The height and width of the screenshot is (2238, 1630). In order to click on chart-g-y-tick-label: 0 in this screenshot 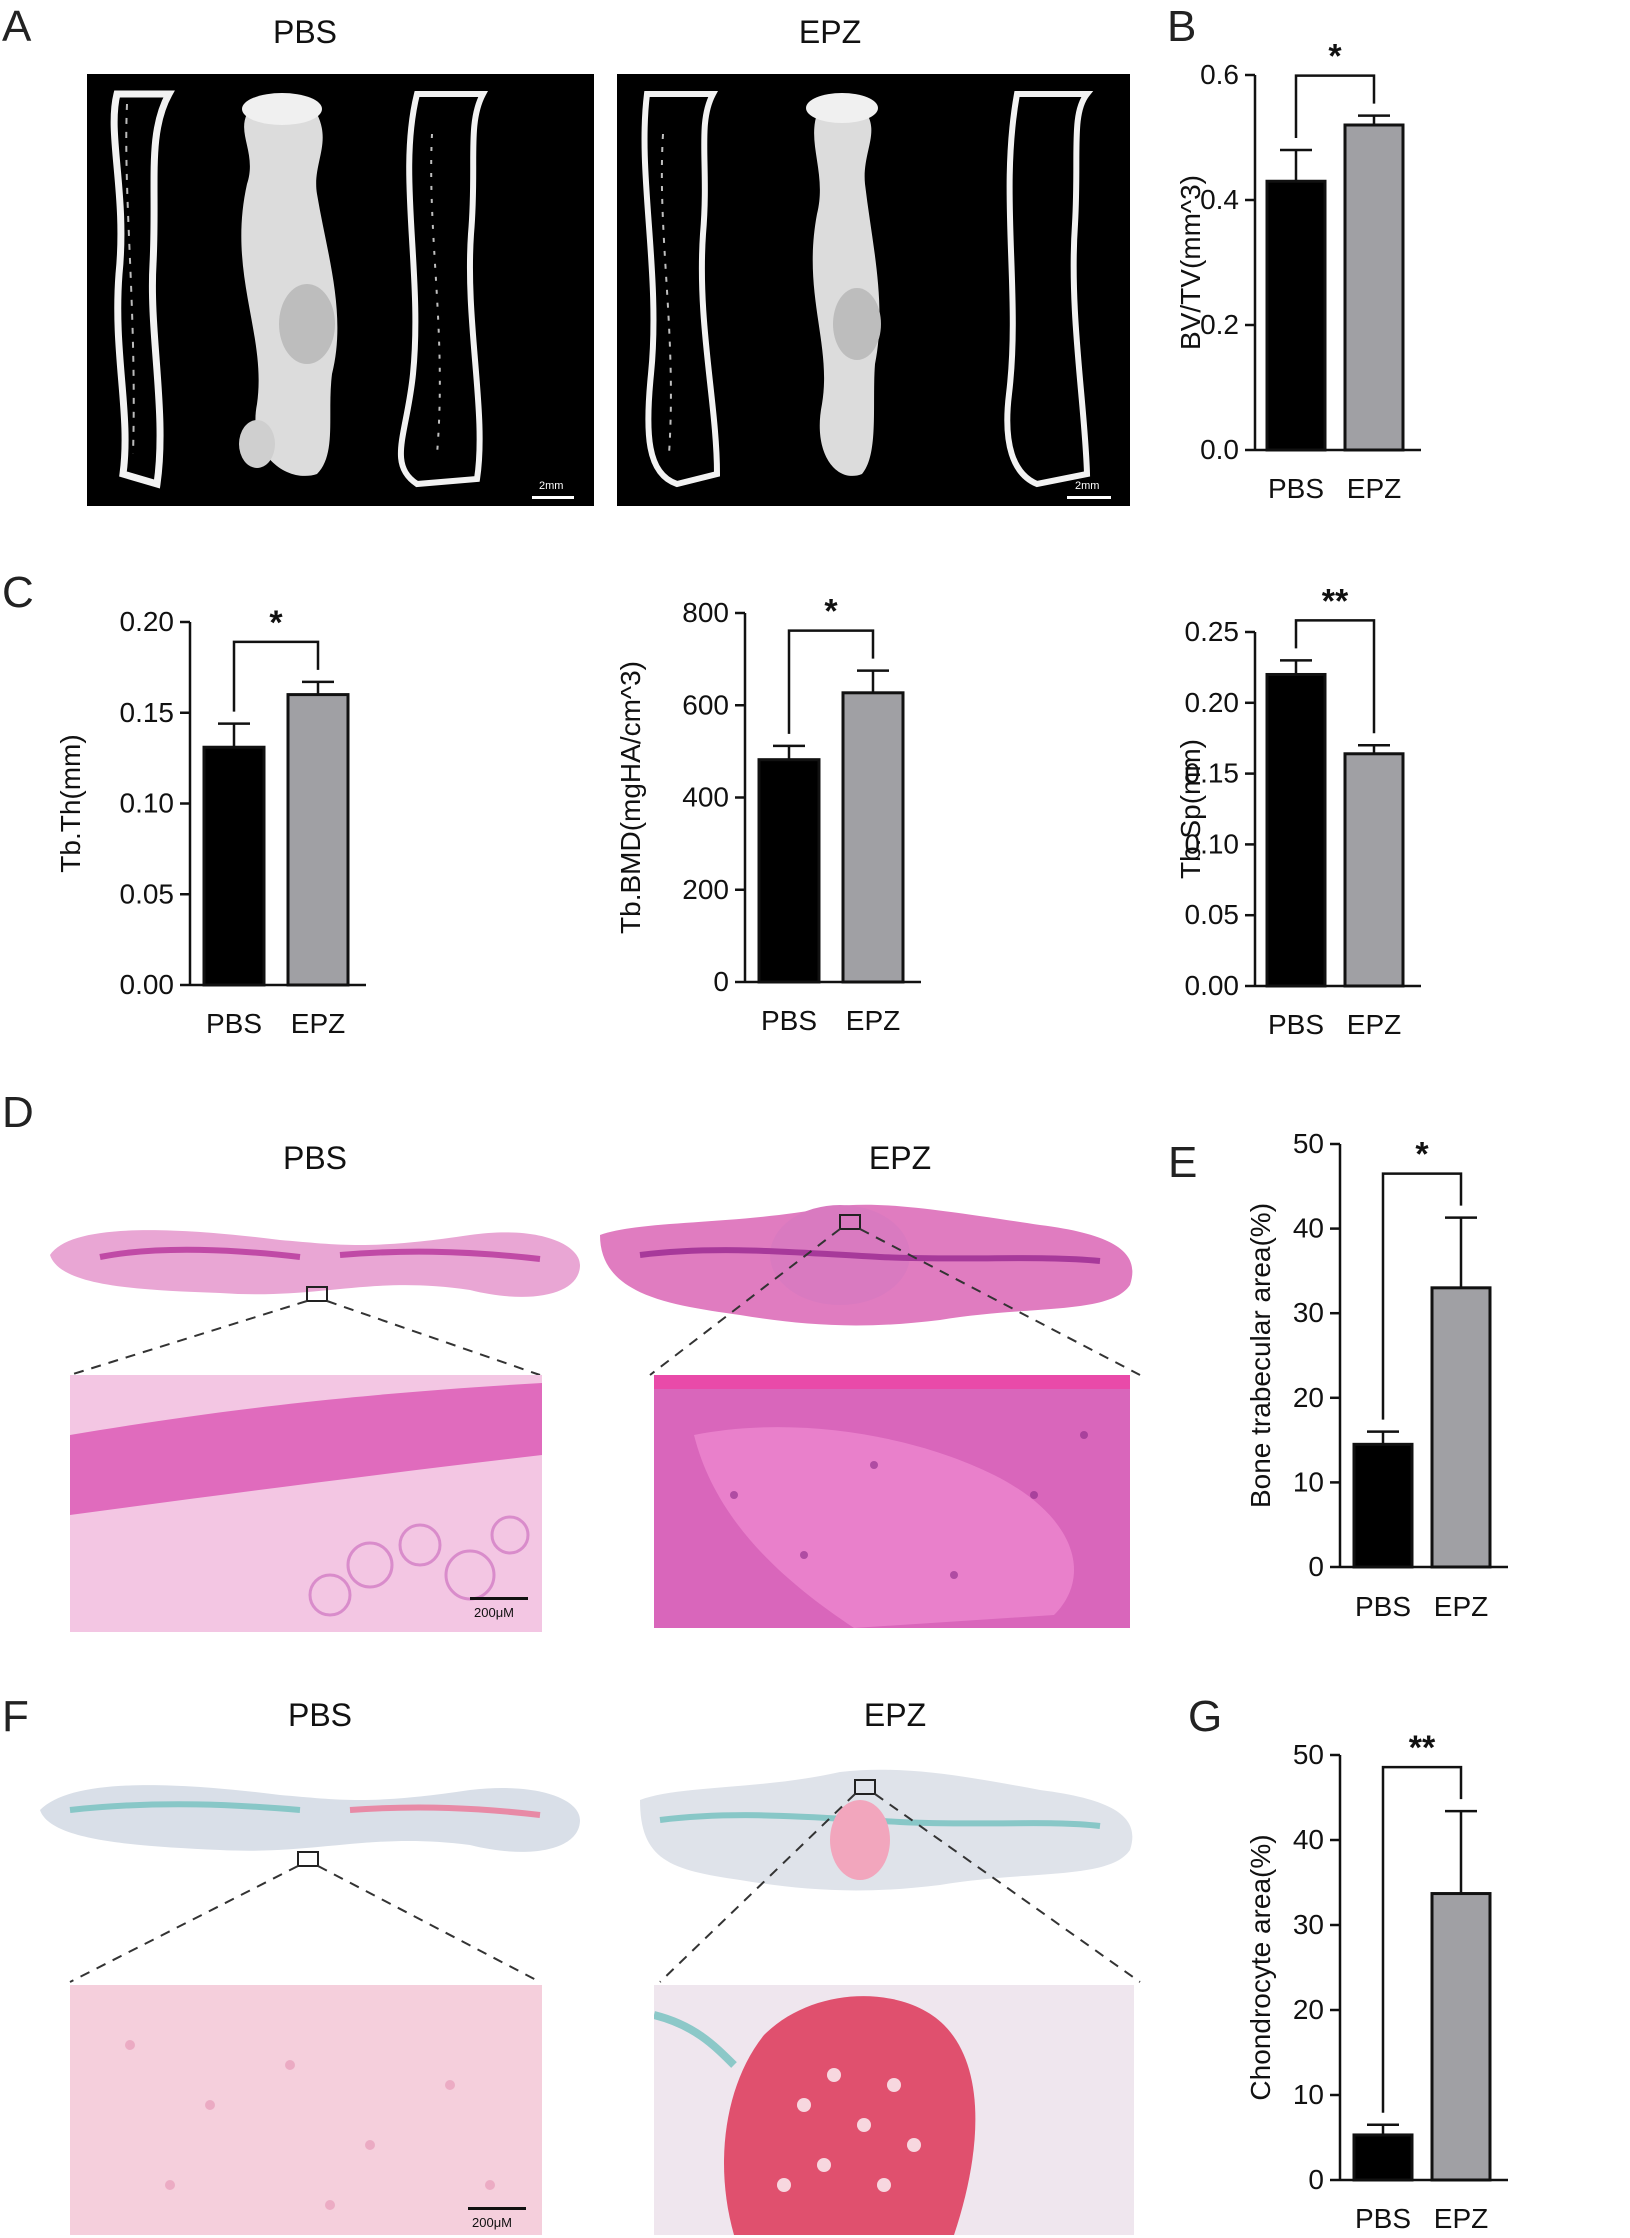, I will do `click(1316, 2179)`.